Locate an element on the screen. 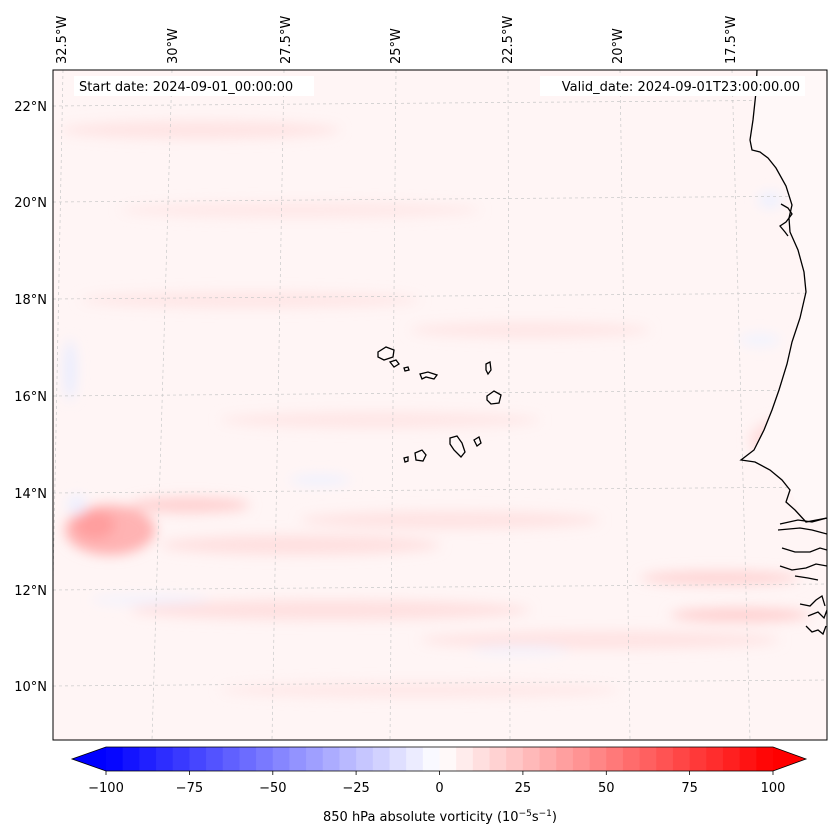 Image resolution: width=837 pixels, height=839 pixels. lon-label-25w: 25°W is located at coordinates (396, 46).